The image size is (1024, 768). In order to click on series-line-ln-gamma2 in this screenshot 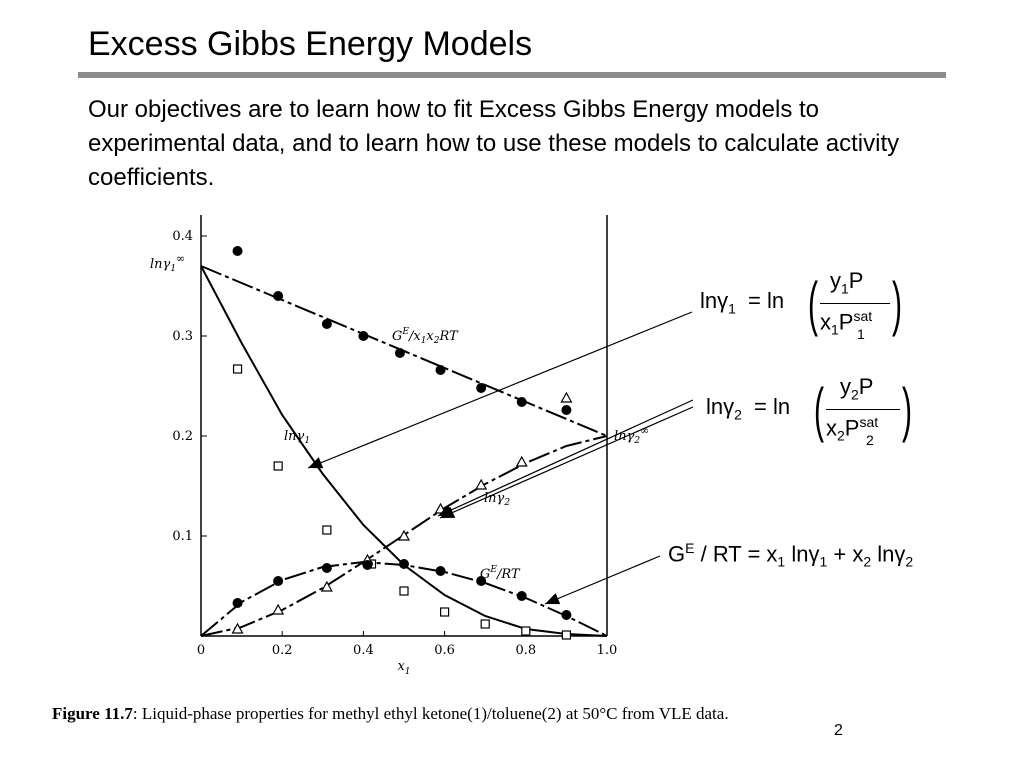, I will do `click(404, 536)`.